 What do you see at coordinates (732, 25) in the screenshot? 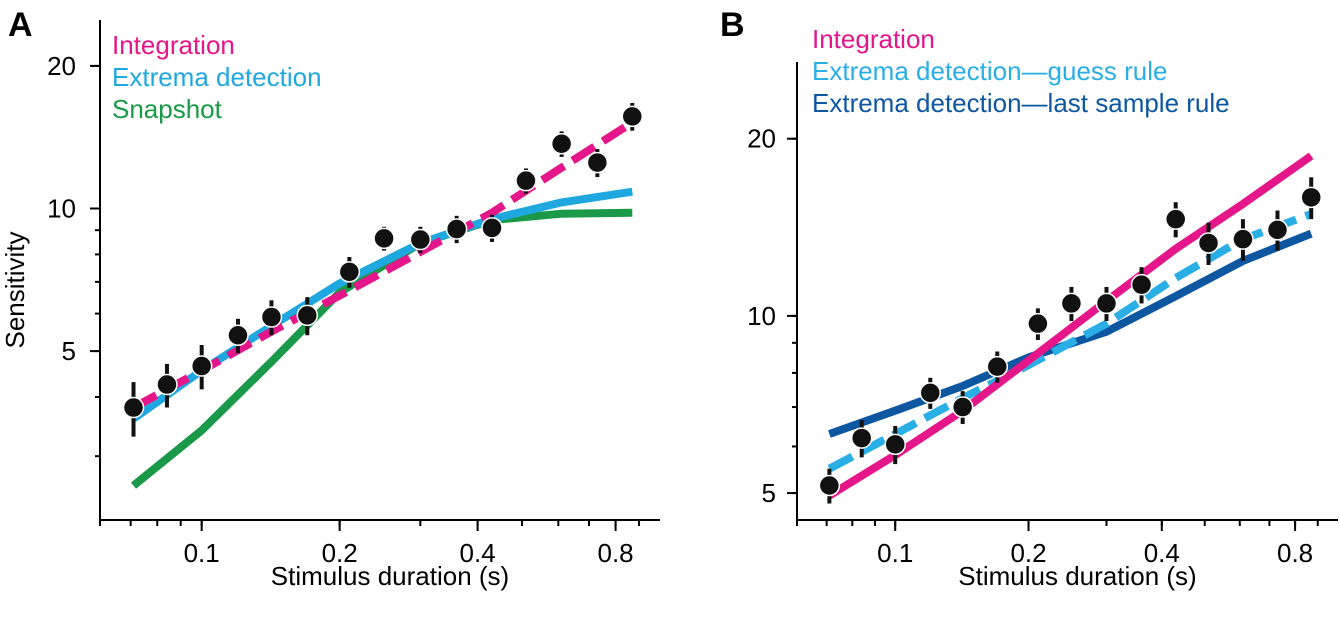
I see `panel-letter: B` at bounding box center [732, 25].